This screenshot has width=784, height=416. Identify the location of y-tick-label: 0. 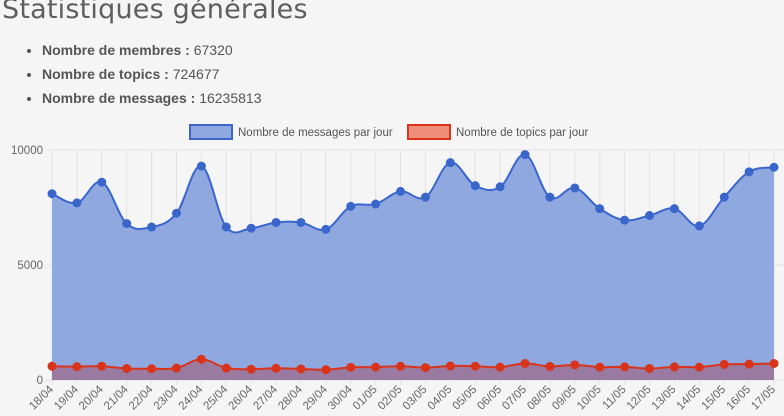
(40, 381).